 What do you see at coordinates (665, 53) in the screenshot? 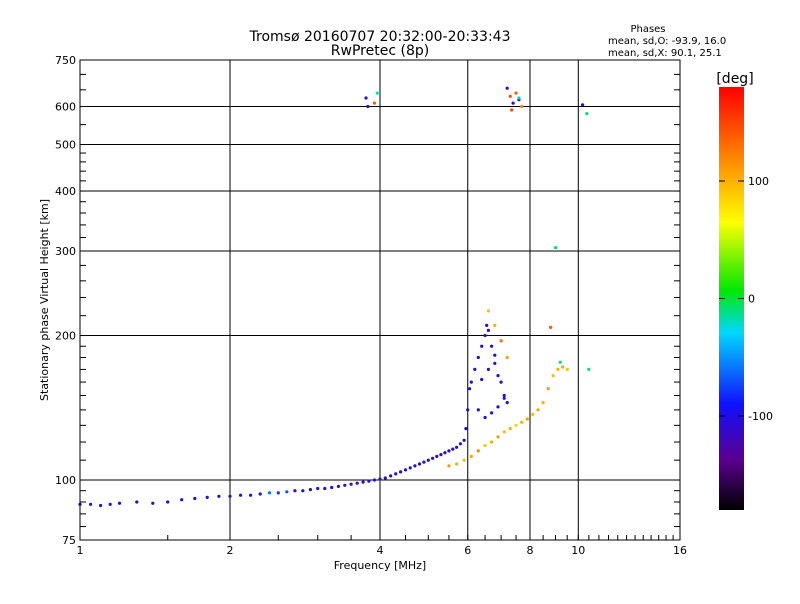
I see `phase-info-x: mean, sd,X: 90.1, 25.1` at bounding box center [665, 53].